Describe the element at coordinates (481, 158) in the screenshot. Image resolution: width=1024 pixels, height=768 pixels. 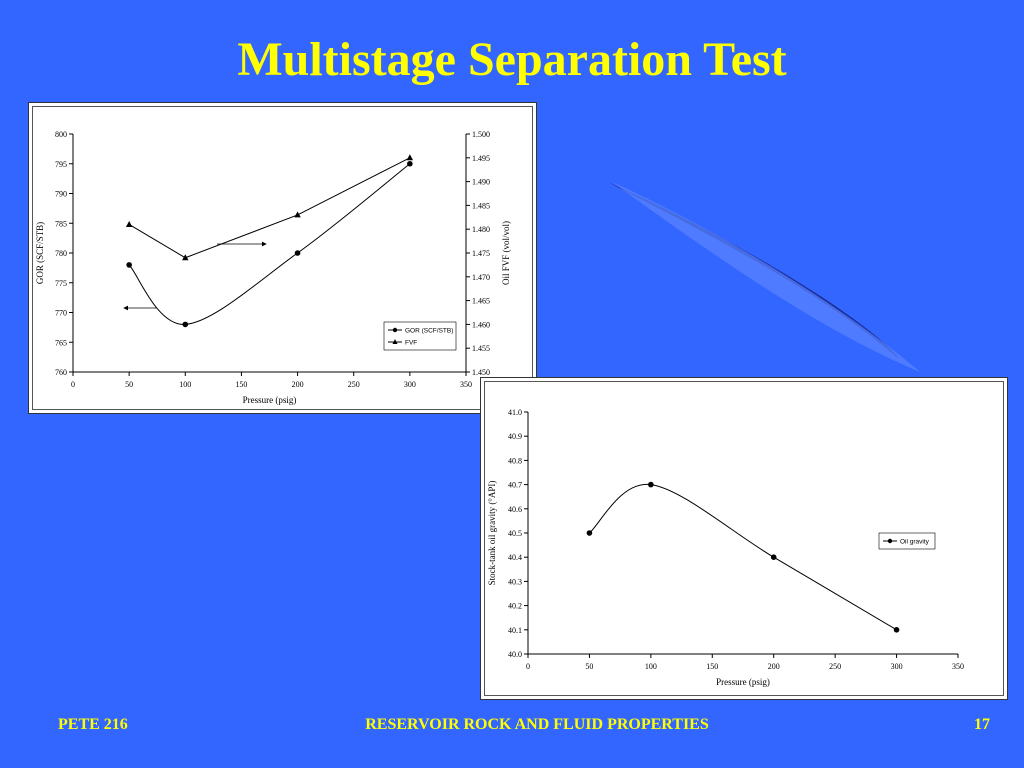
I see `y2-tick-label: 1.495` at that location.